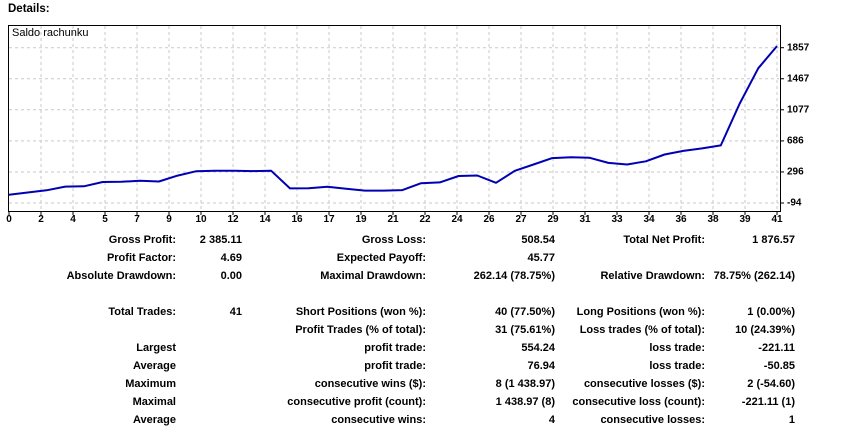  Describe the element at coordinates (652, 276) in the screenshot. I see `stat-label: Relative Drawdown:` at that location.